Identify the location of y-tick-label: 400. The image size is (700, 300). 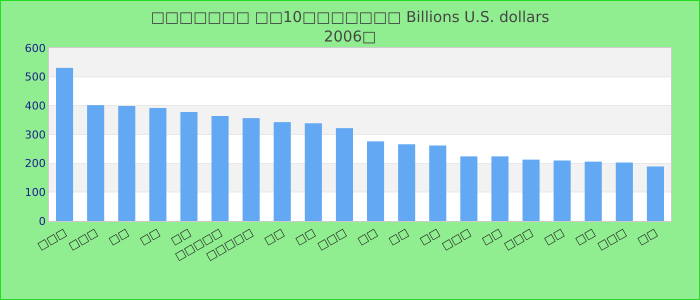
(35, 106).